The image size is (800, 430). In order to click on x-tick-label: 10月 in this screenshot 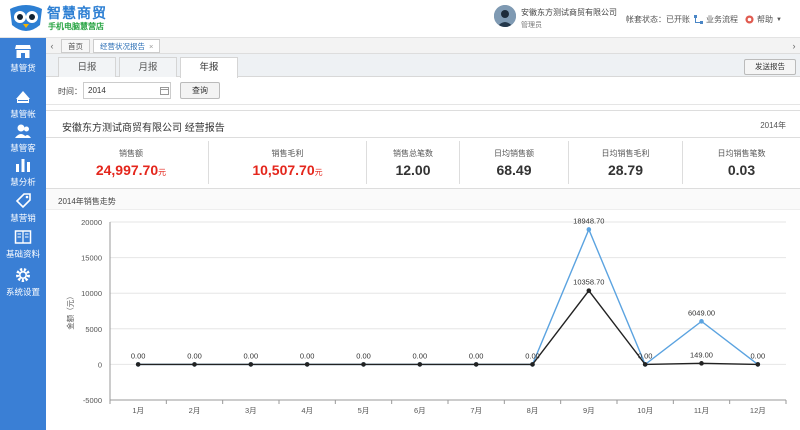, I will do `click(645, 410)`.